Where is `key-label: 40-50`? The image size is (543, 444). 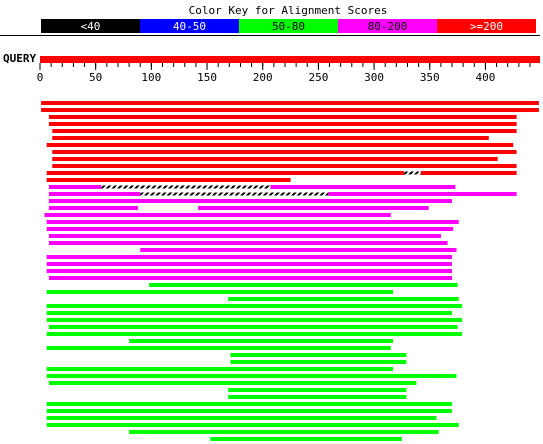 key-label: 40-50 is located at coordinates (189, 26).